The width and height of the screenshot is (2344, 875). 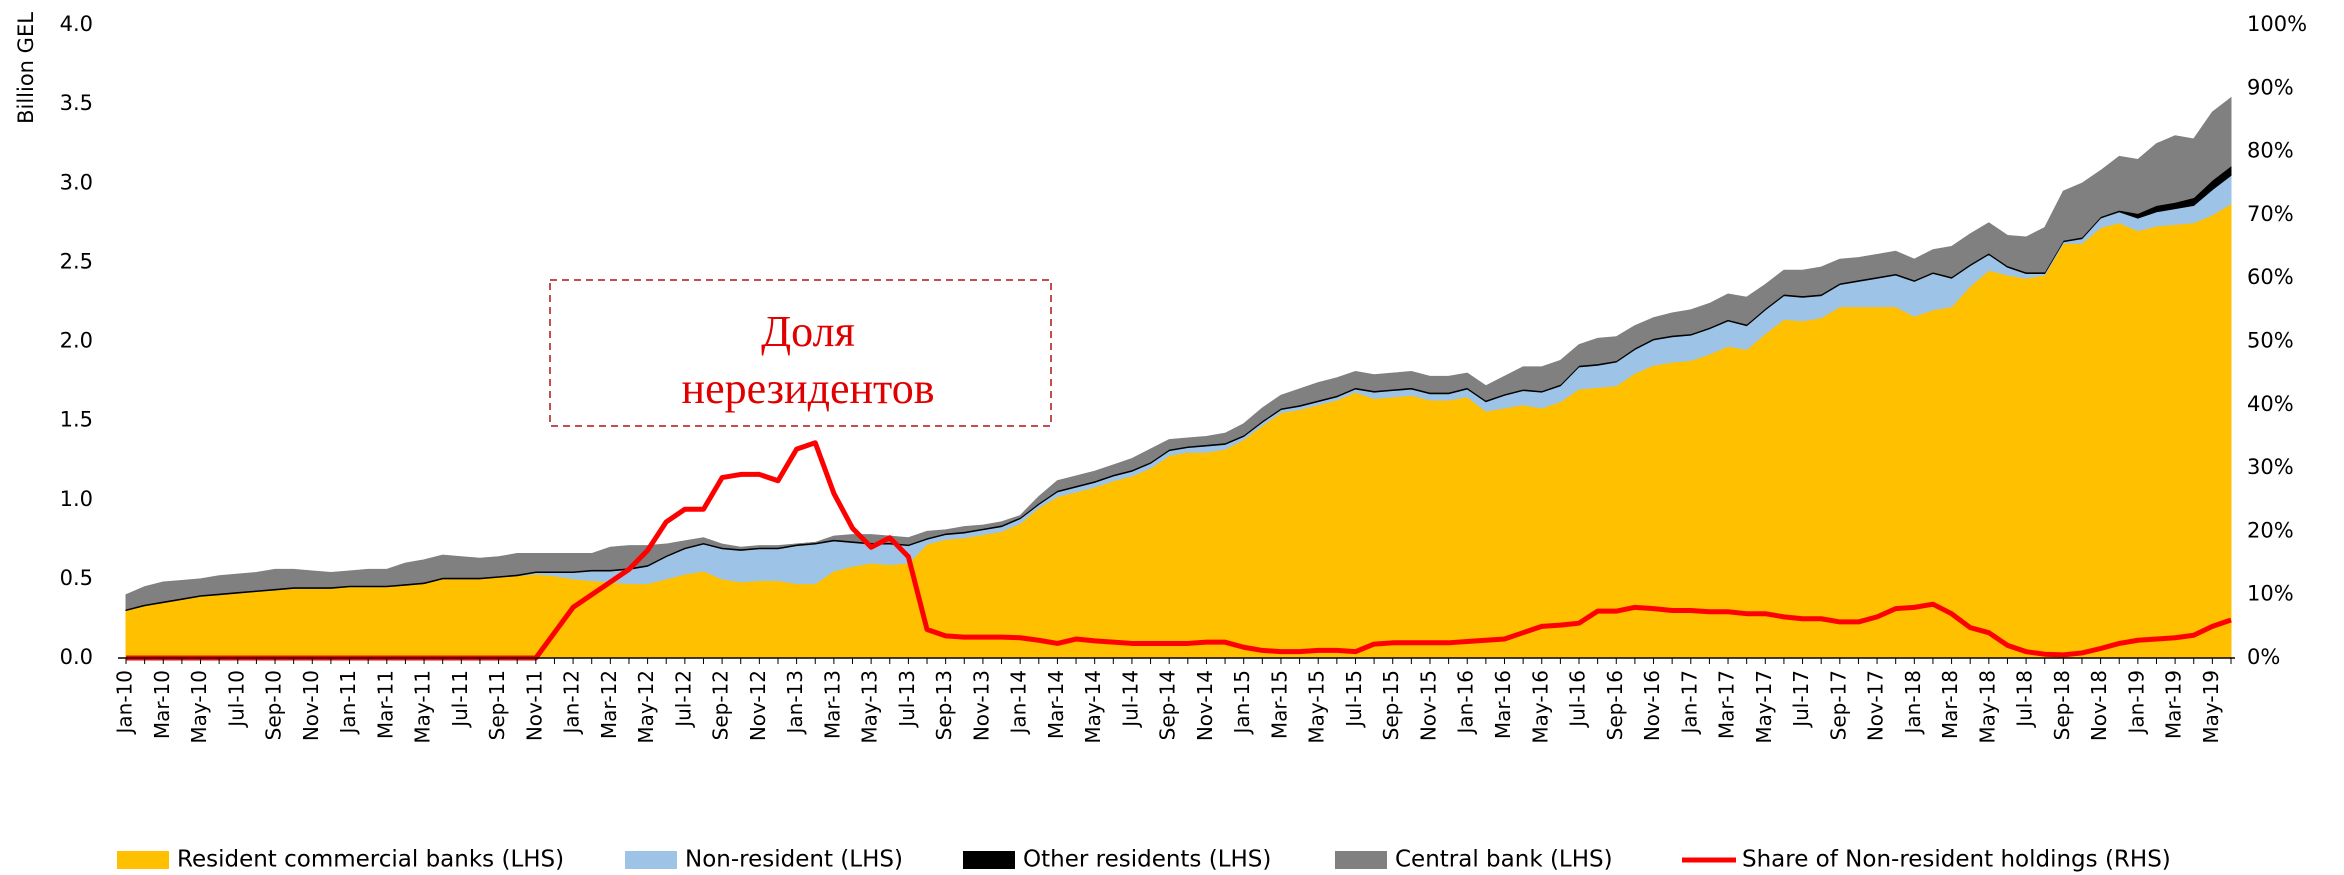 What do you see at coordinates (1093, 707) in the screenshot?
I see `x-tick-label: May-14` at bounding box center [1093, 707].